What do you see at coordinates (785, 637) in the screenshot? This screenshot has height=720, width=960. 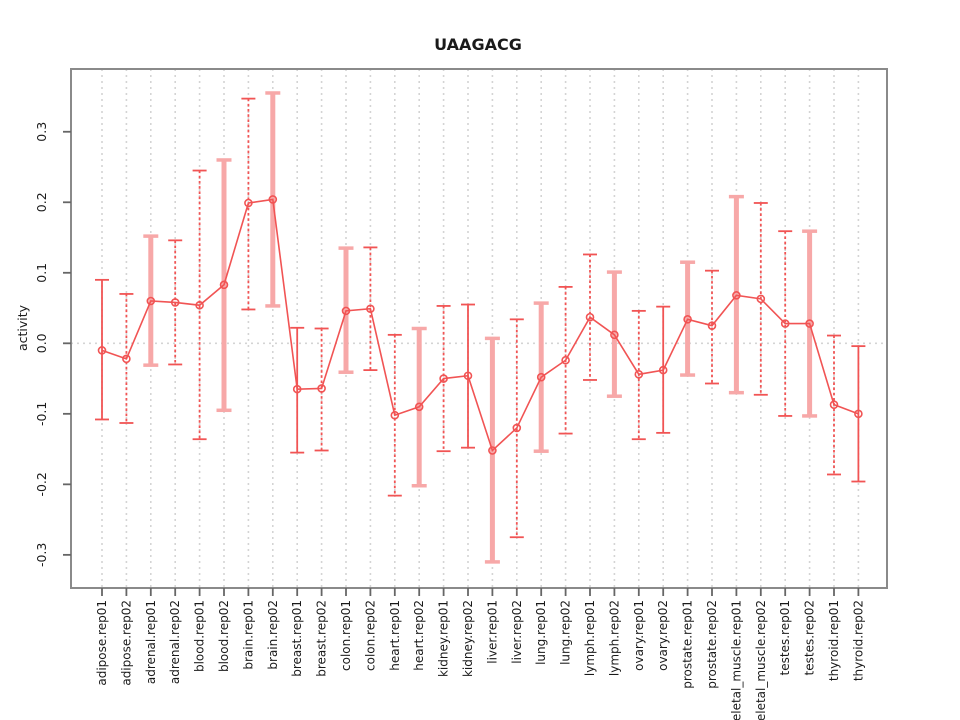 I see `x-tick-label: testes.rep01` at bounding box center [785, 637].